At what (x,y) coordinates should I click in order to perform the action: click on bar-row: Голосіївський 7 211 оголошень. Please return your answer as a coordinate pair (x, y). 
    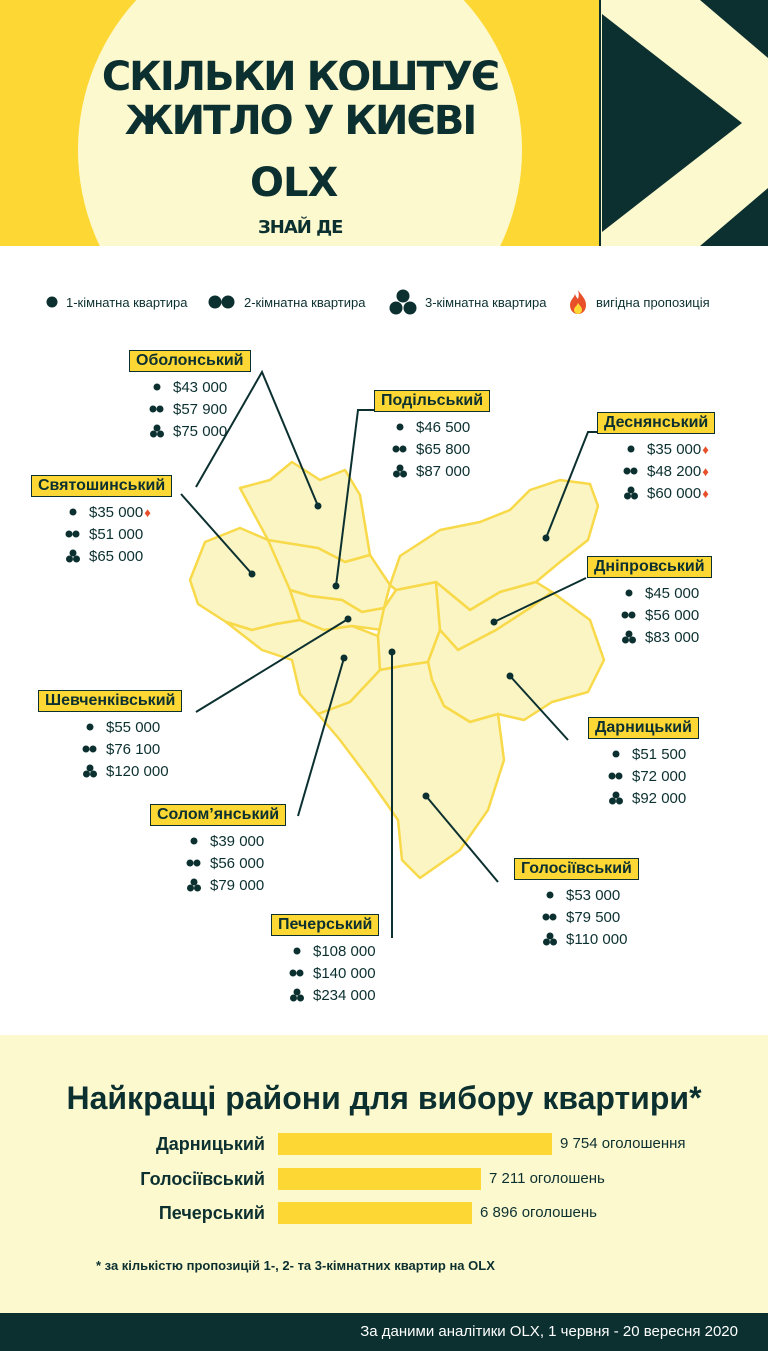
    Looking at the image, I should click on (384, 1179).